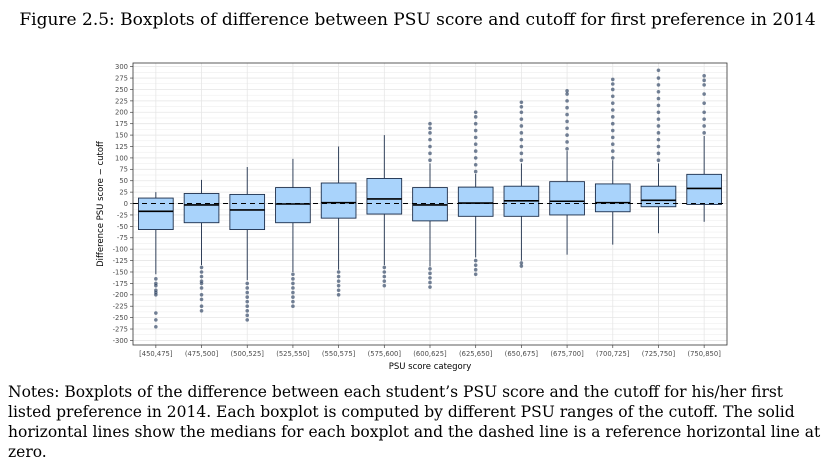  I want to click on x-tick-label: [450,475], so click(156, 354).